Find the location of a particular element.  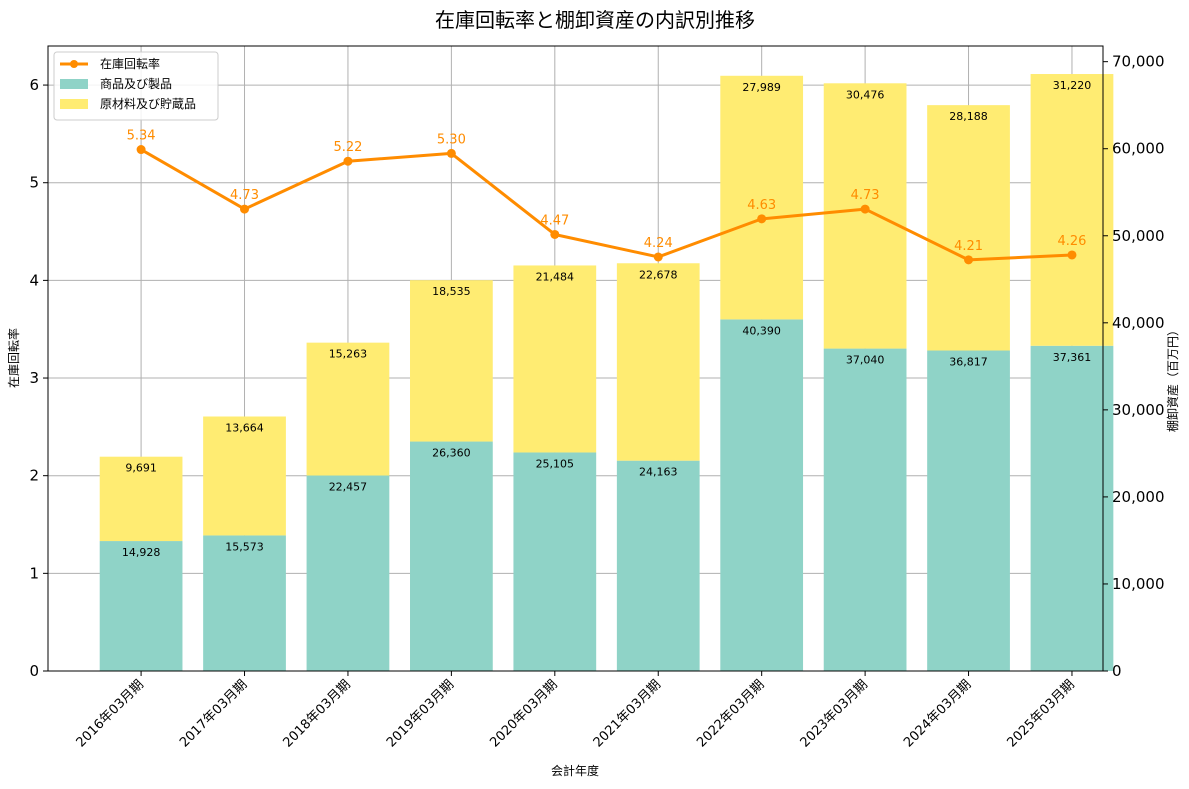

data-label-goods: 24,163 is located at coordinates (658, 472).